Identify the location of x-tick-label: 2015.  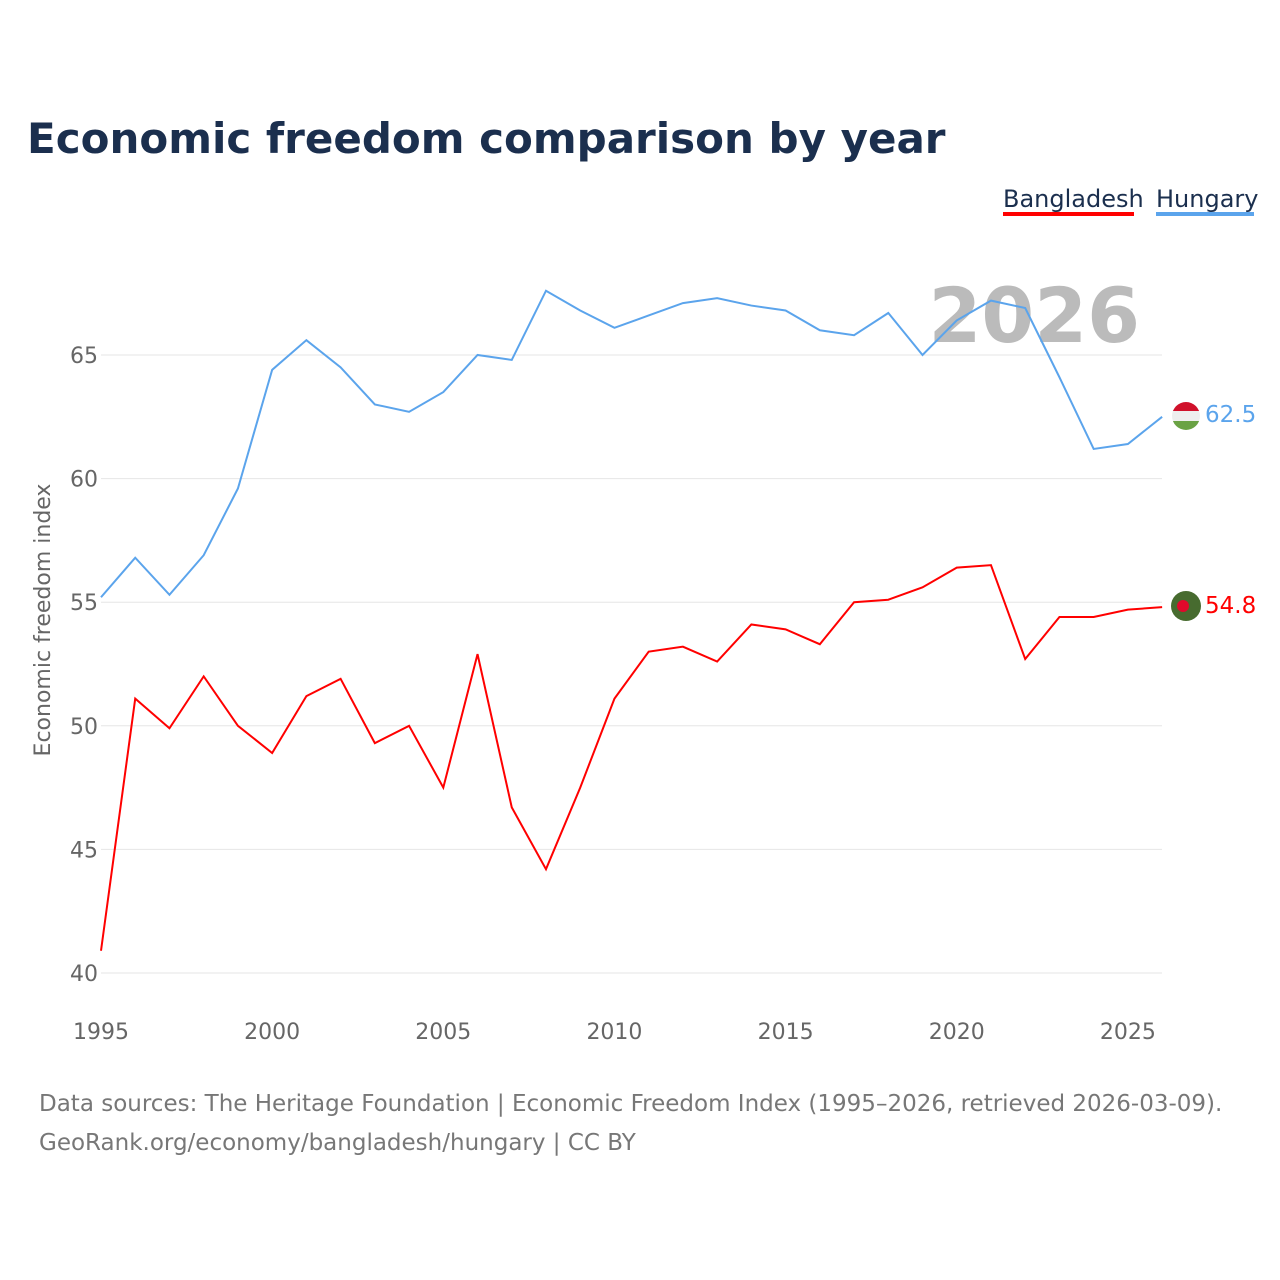
(786, 1032).